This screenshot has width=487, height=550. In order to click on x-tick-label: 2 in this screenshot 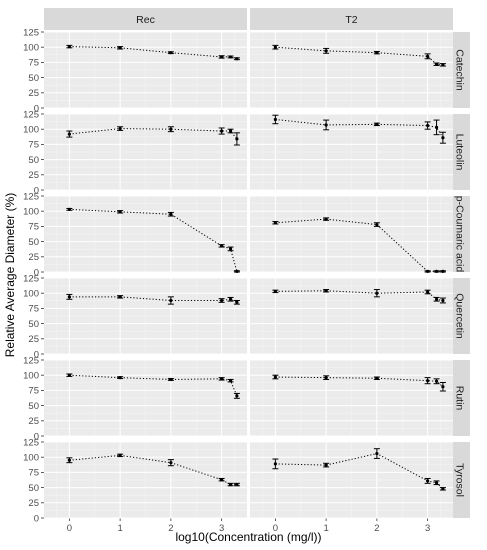, I will do `click(170, 528)`.